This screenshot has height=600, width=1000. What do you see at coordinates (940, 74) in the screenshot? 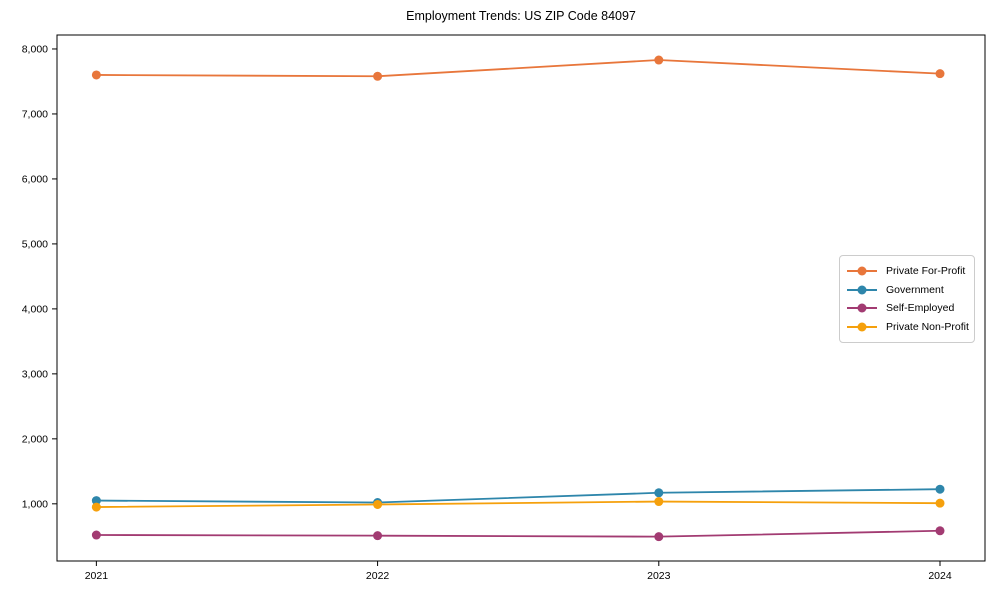
I see `data-point-private-for-profit-2024` at bounding box center [940, 74].